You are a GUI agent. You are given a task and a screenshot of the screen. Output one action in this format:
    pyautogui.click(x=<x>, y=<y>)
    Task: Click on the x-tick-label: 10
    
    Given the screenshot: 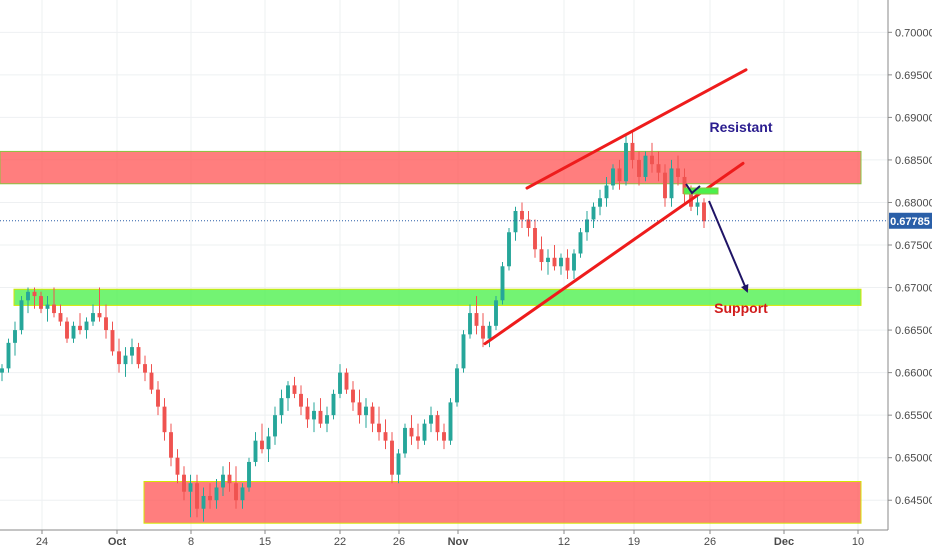 What is the action you would take?
    pyautogui.click(x=858, y=542)
    